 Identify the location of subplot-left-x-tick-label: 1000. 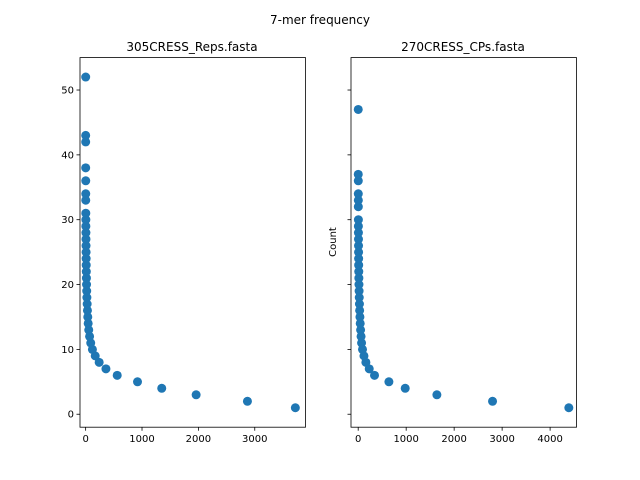
(141, 439).